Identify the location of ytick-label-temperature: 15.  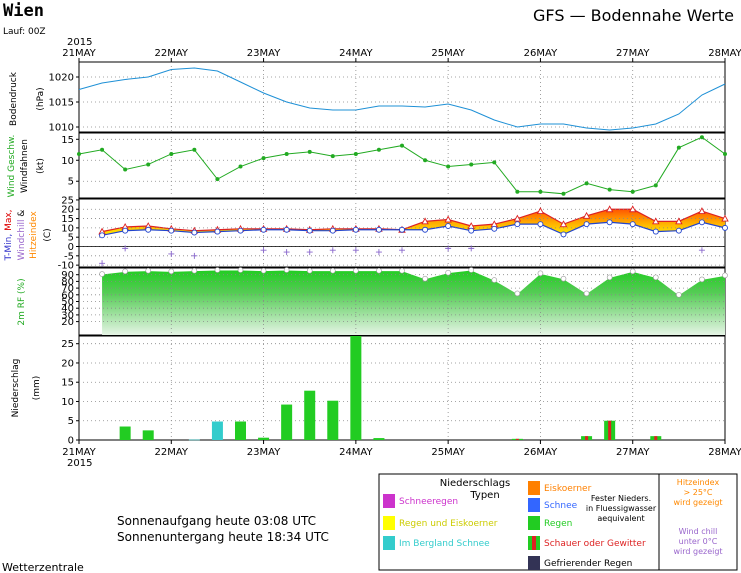
(67, 219).